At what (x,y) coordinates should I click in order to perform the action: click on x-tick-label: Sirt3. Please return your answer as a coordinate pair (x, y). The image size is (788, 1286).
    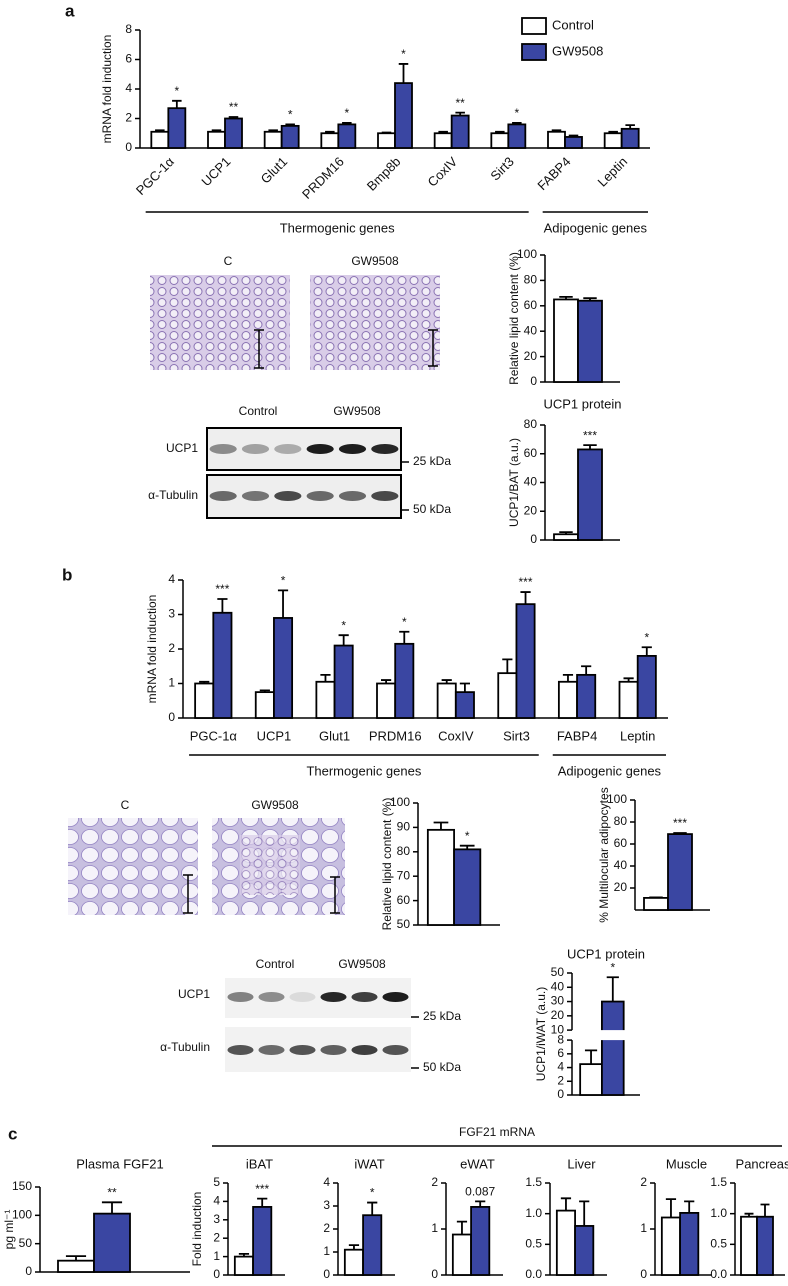
    Looking at the image, I should click on (502, 169).